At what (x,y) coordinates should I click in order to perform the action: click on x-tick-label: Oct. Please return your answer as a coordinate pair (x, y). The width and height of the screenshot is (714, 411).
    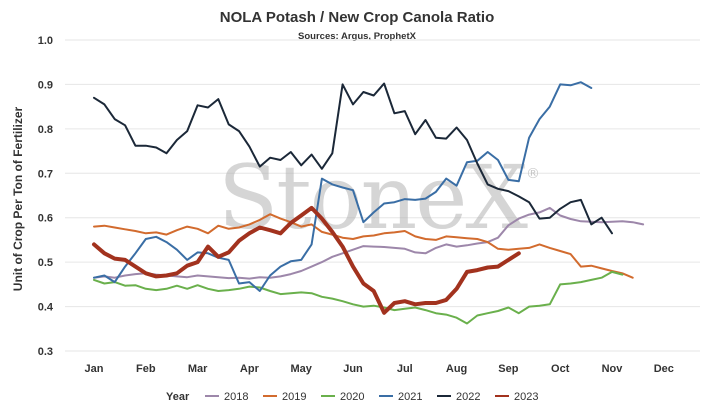
    Looking at the image, I should click on (560, 369).